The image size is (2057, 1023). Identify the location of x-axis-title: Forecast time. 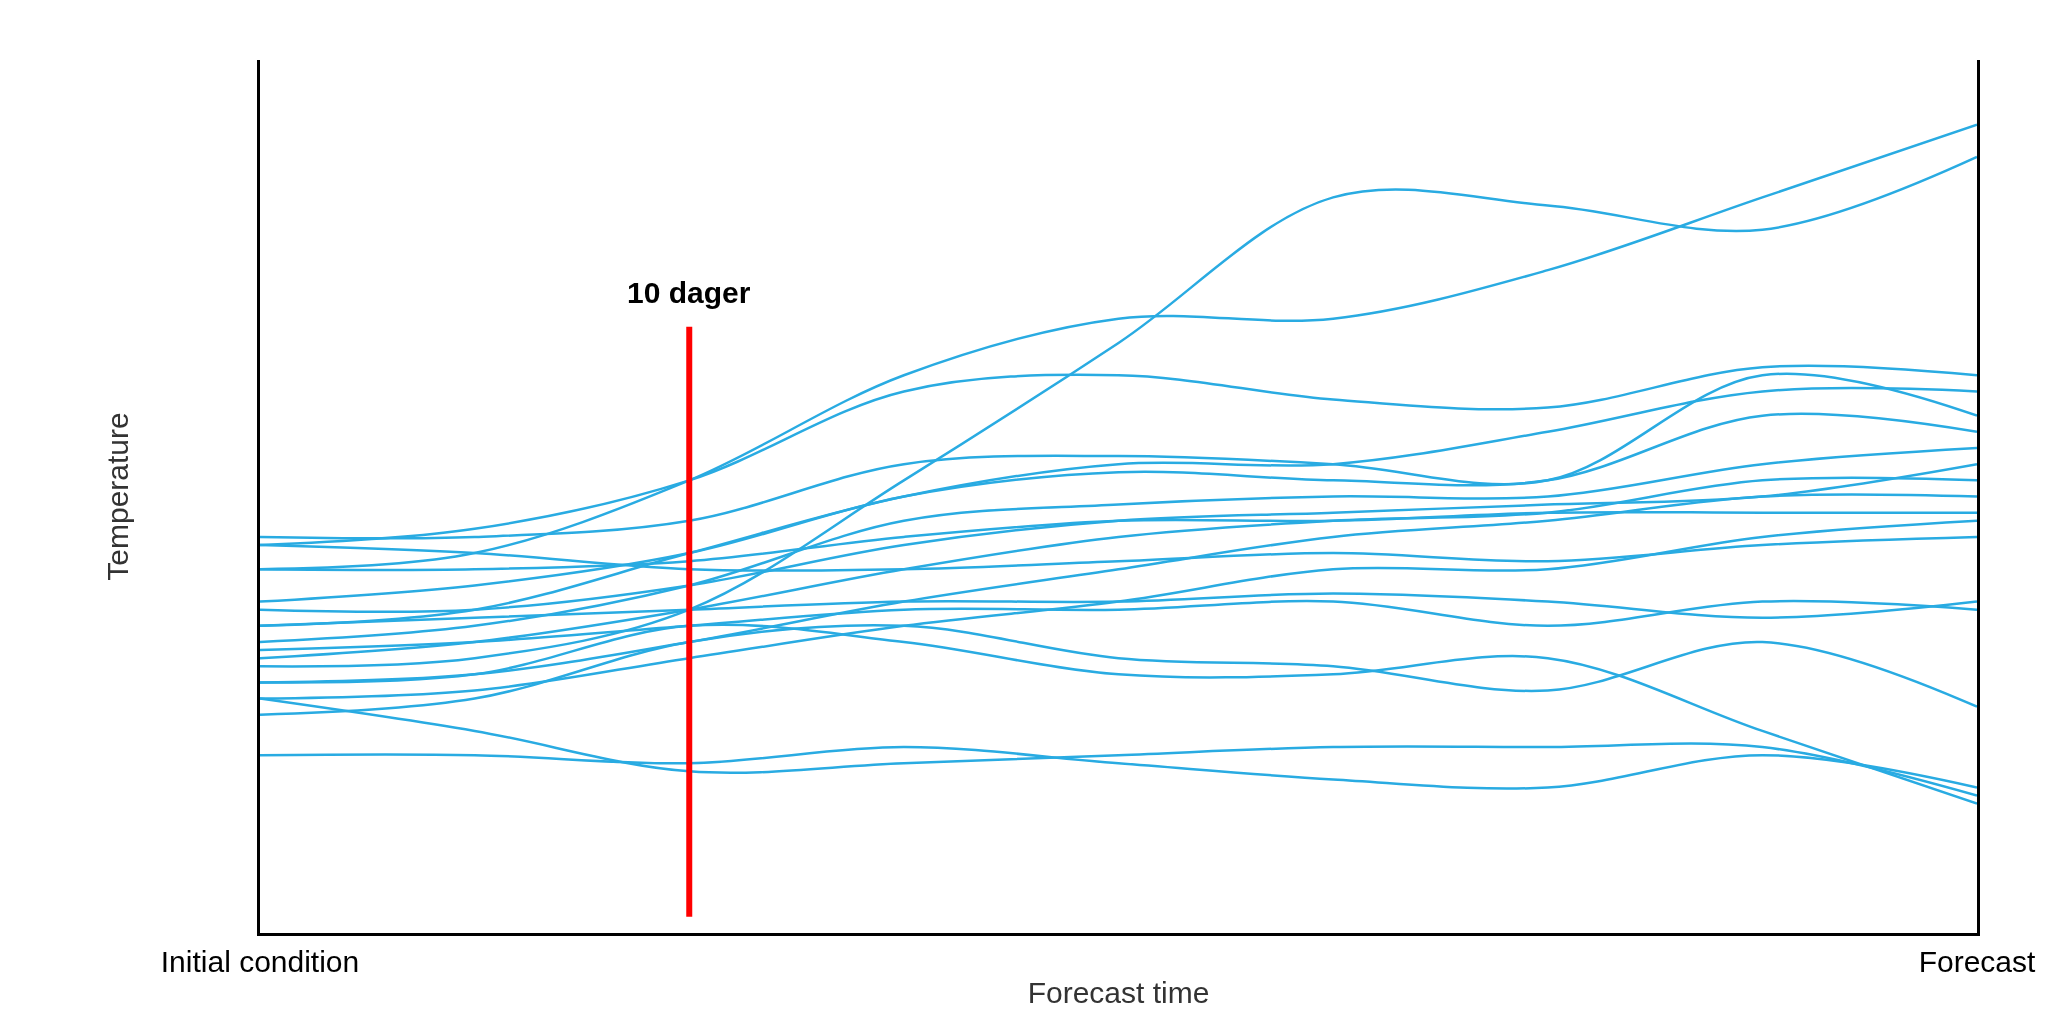
(1118, 992).